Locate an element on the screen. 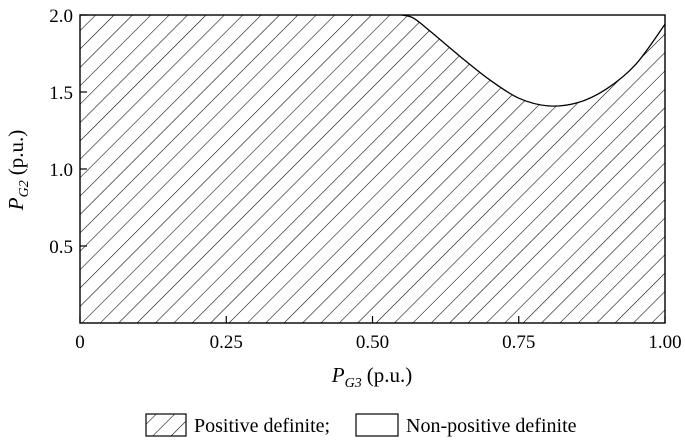 This screenshot has width=685, height=441. y-tick-label: 2.0 is located at coordinates (61, 16).